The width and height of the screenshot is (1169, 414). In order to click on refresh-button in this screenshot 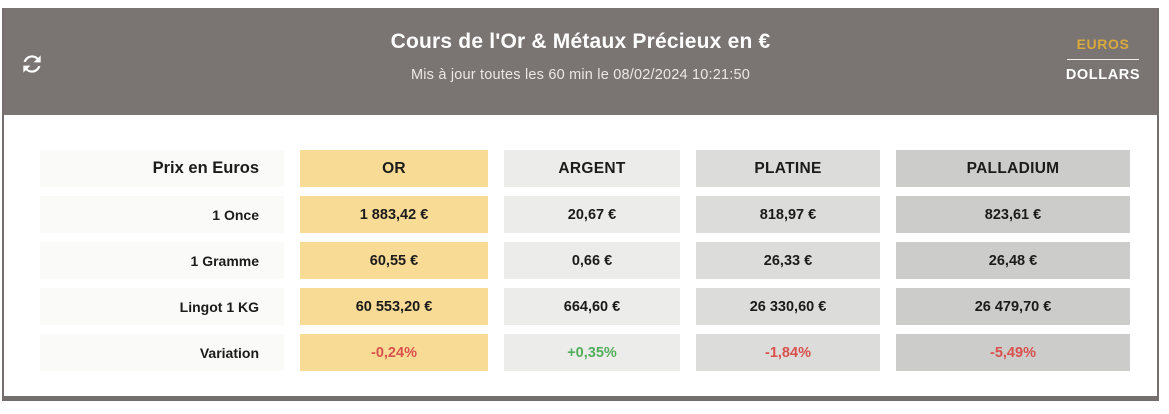, I will do `click(32, 65)`.